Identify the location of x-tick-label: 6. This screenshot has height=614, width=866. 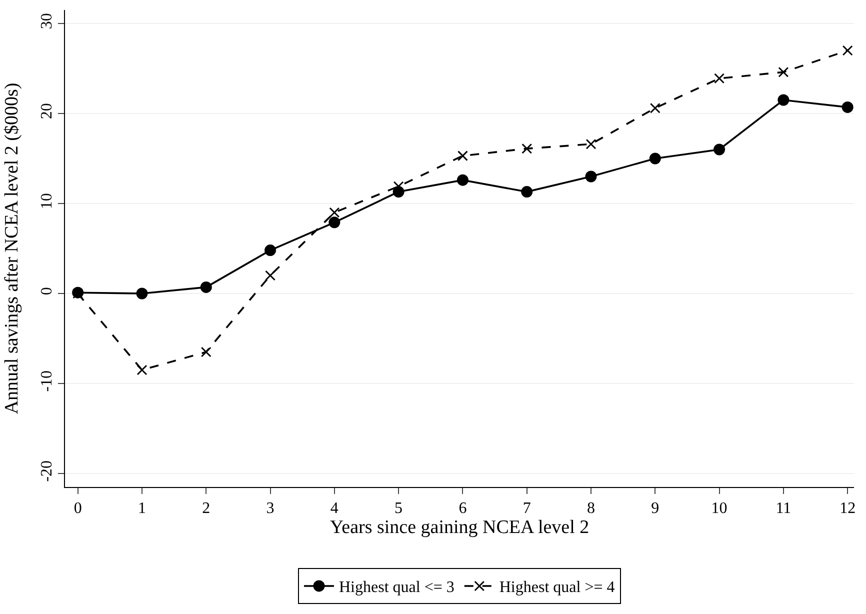
(462, 509).